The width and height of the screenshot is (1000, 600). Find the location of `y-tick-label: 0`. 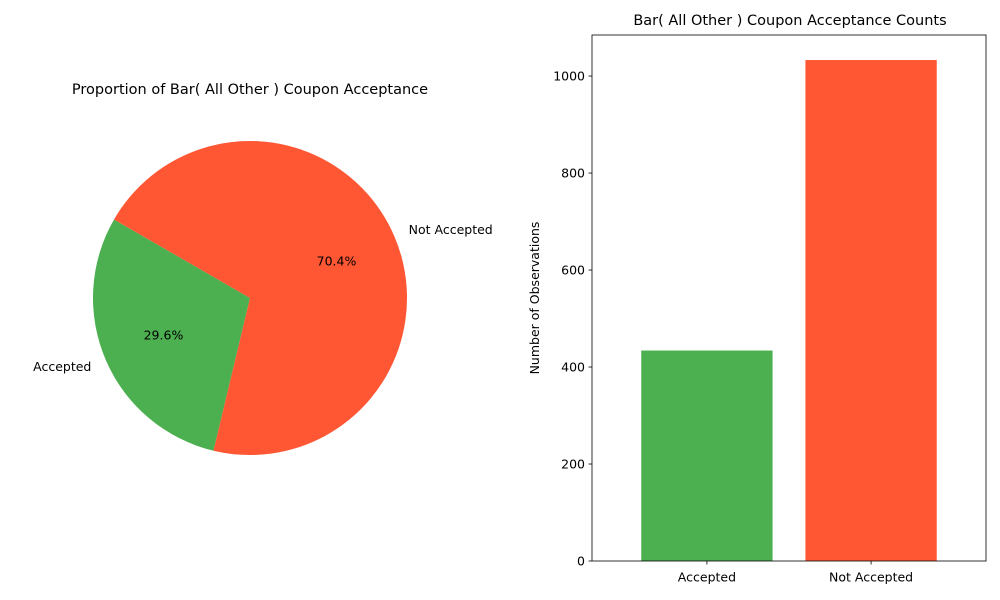

y-tick-label: 0 is located at coordinates (581, 561).